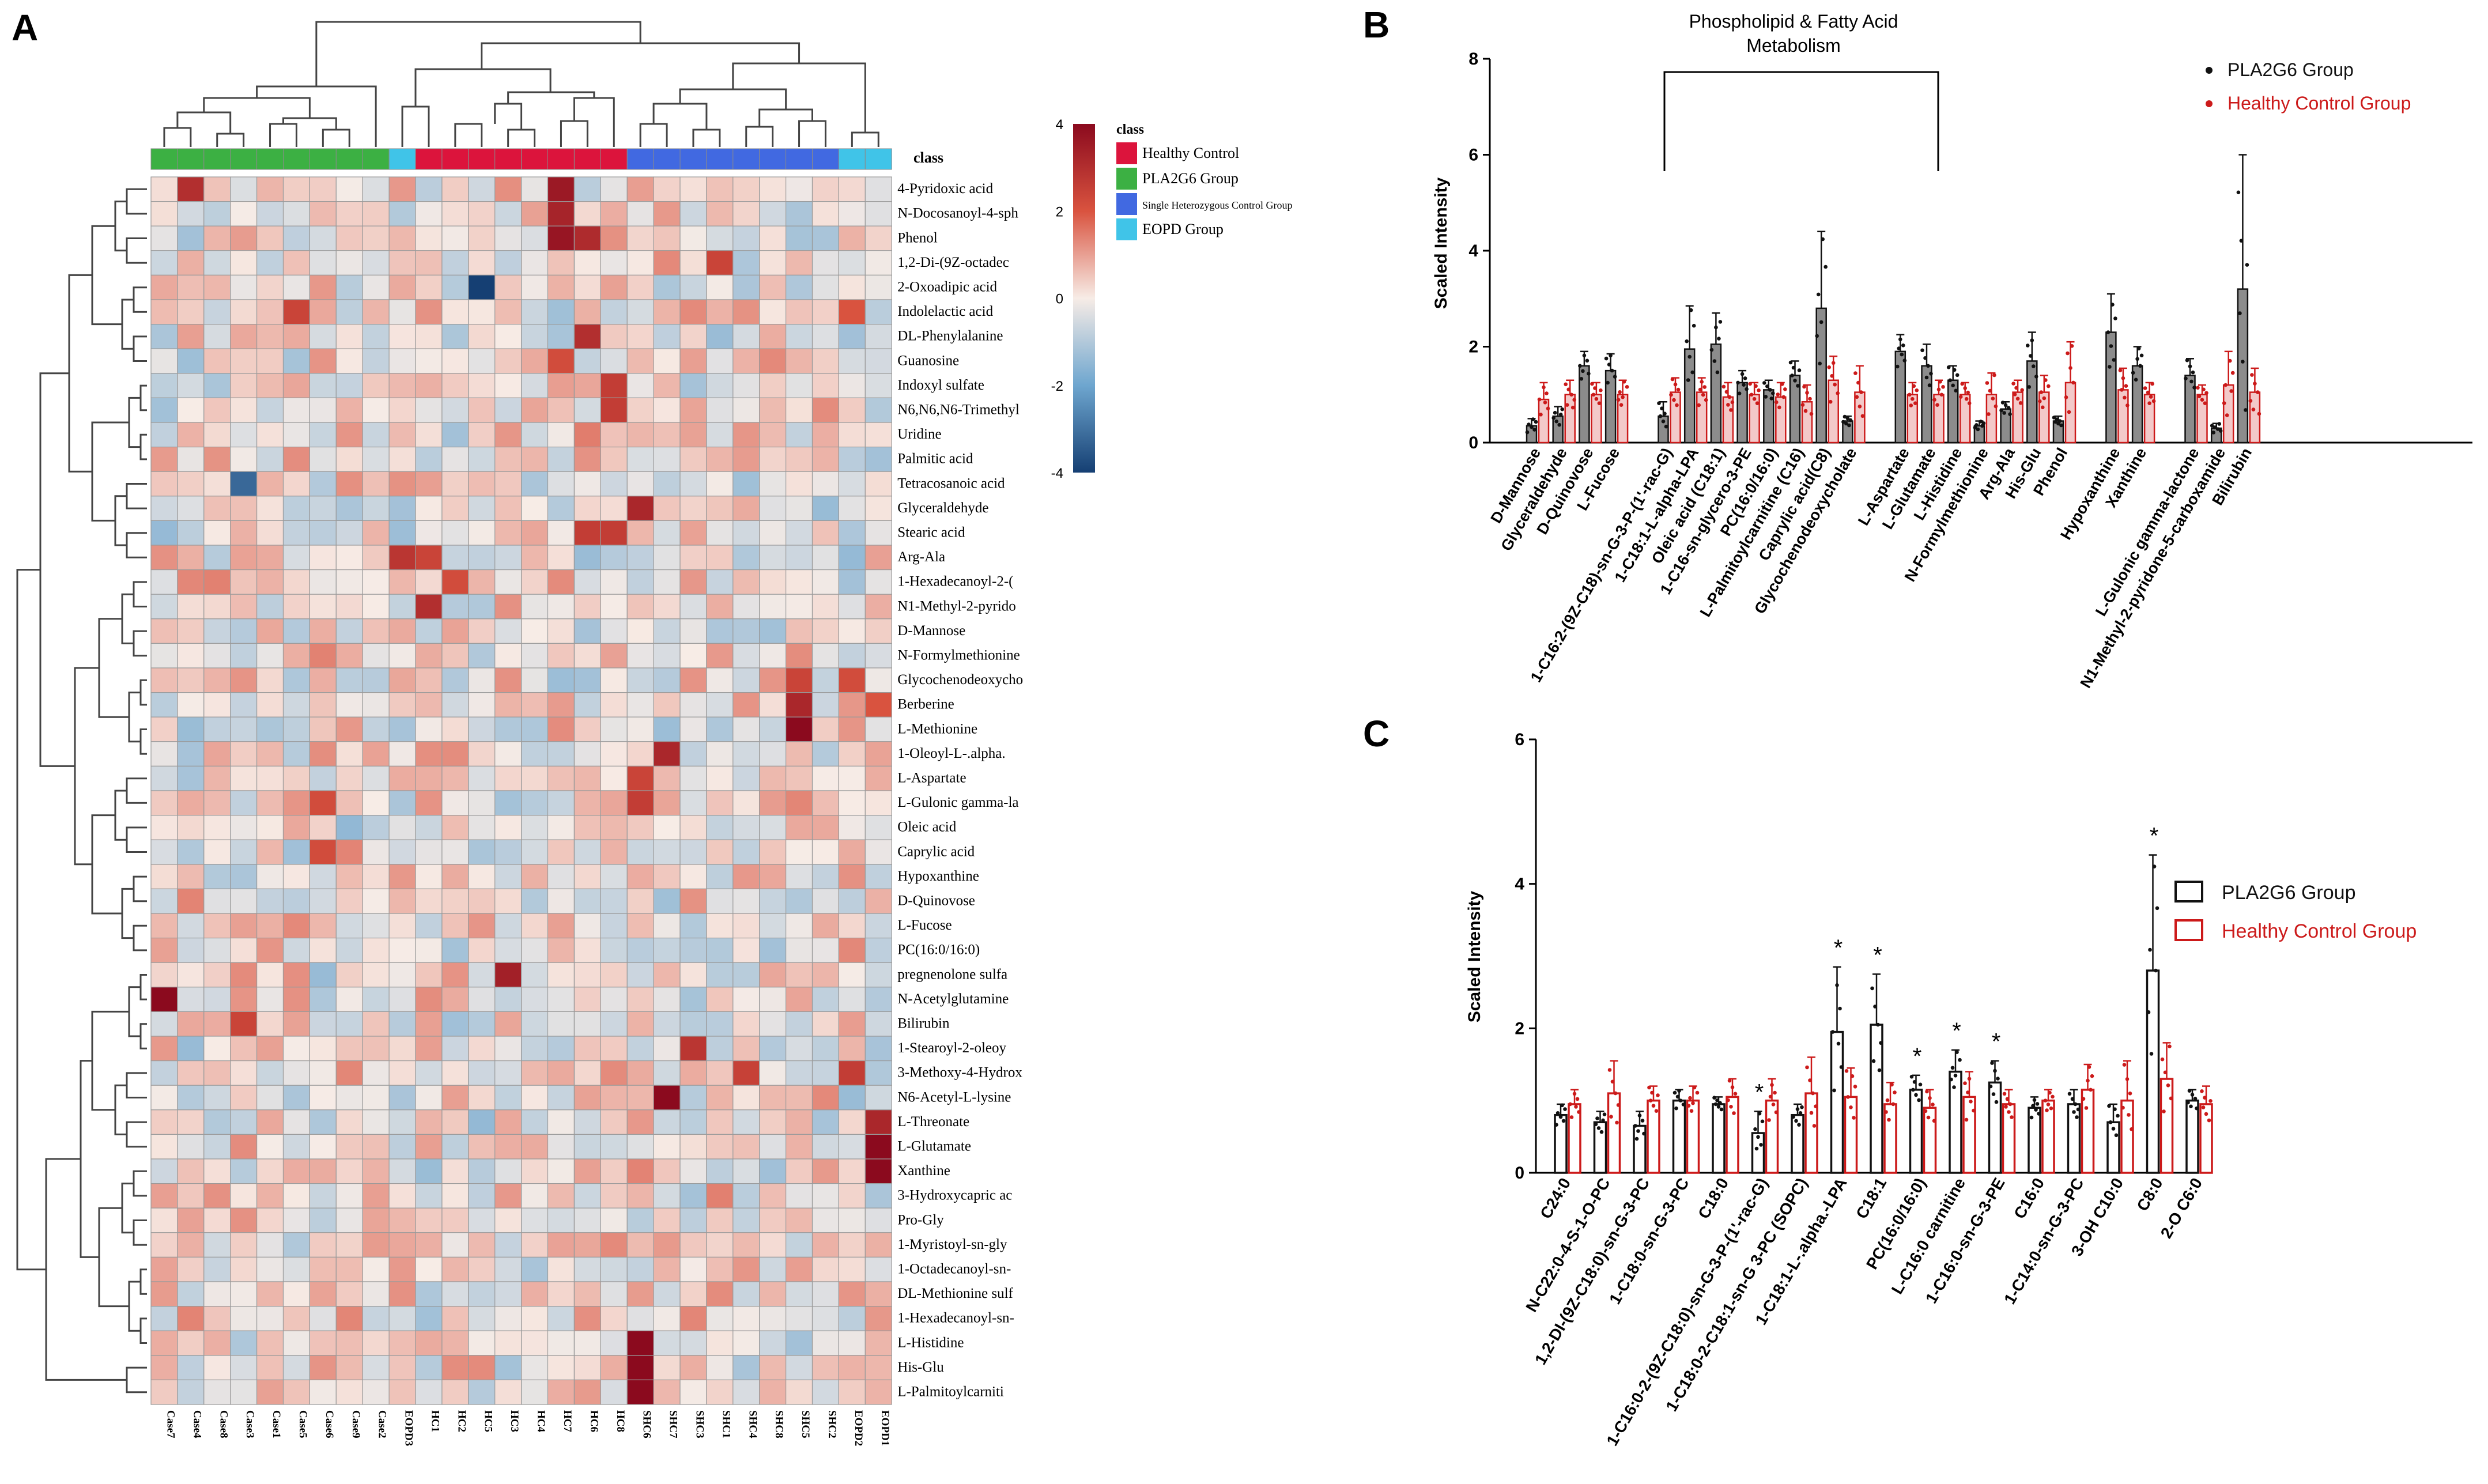 Image resolution: width=2488 pixels, height=1484 pixels. What do you see at coordinates (1126, 229) in the screenshot?
I see `class-legend-swatch` at bounding box center [1126, 229].